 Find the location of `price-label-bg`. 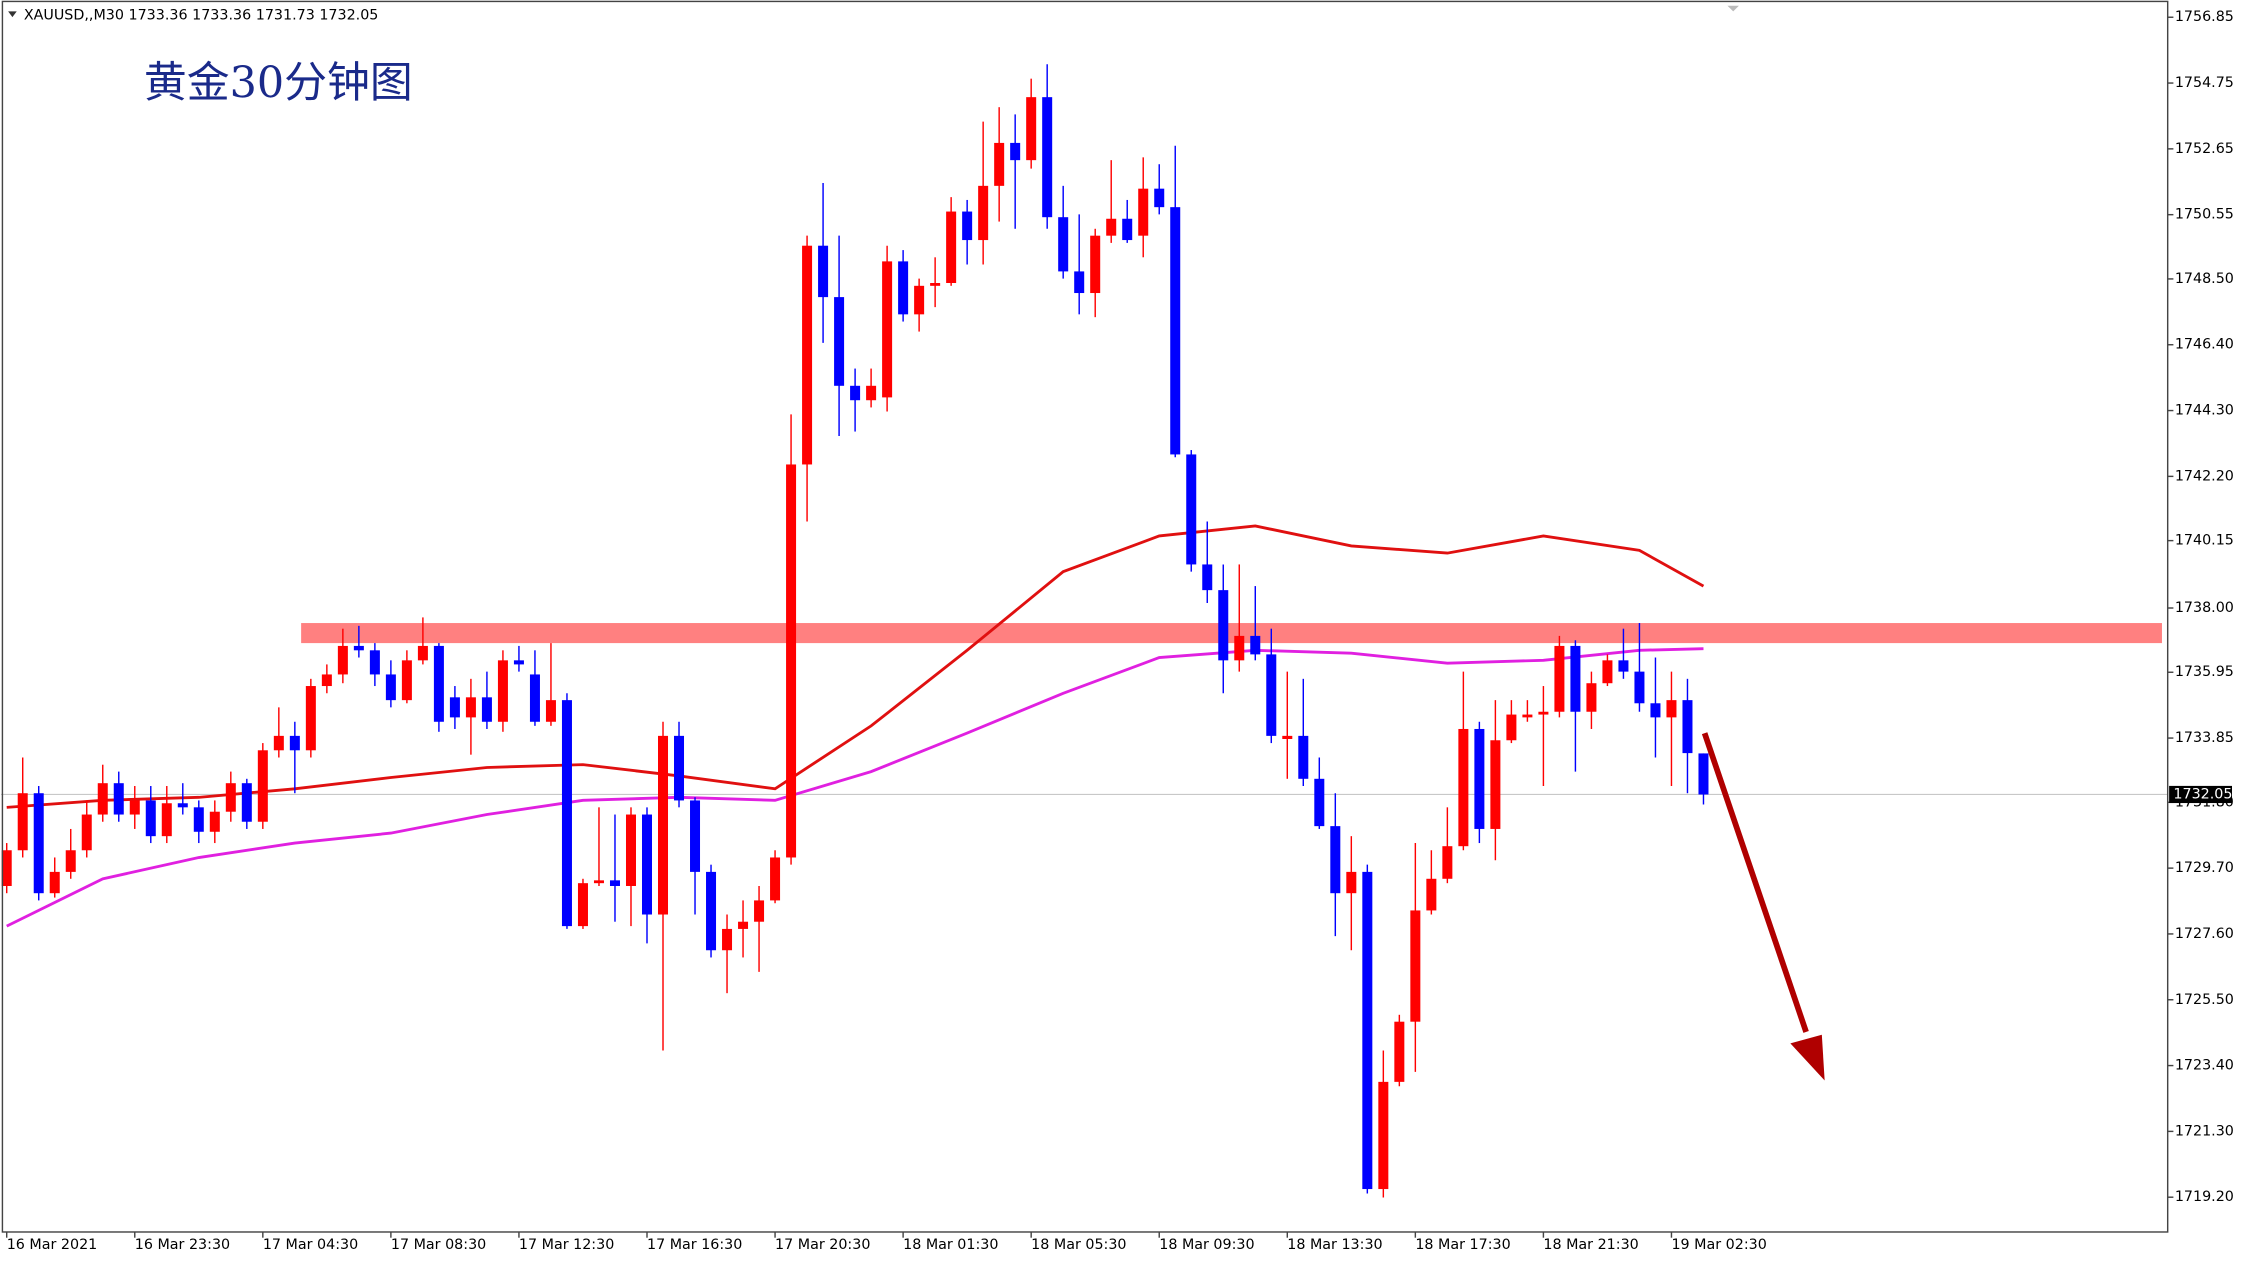

price-label-bg is located at coordinates (2201, 794).